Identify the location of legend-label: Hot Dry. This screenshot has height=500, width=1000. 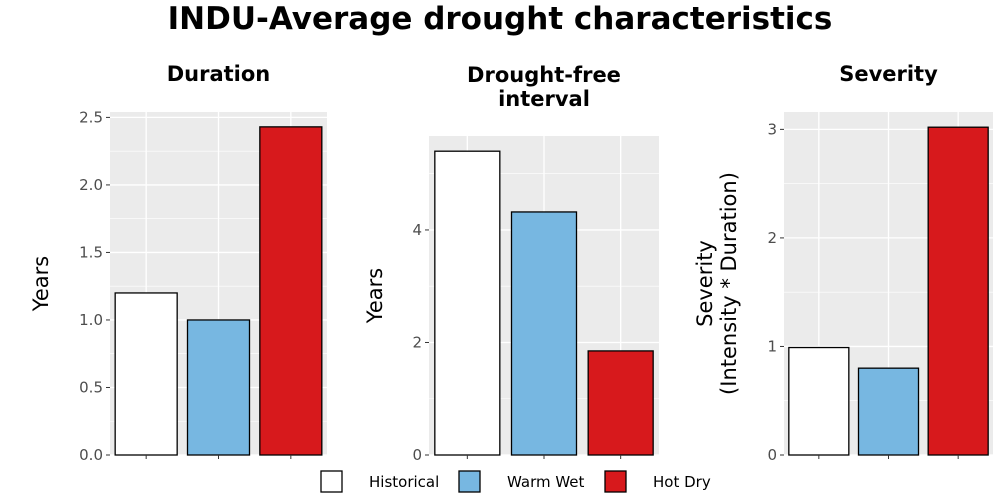
(682, 482).